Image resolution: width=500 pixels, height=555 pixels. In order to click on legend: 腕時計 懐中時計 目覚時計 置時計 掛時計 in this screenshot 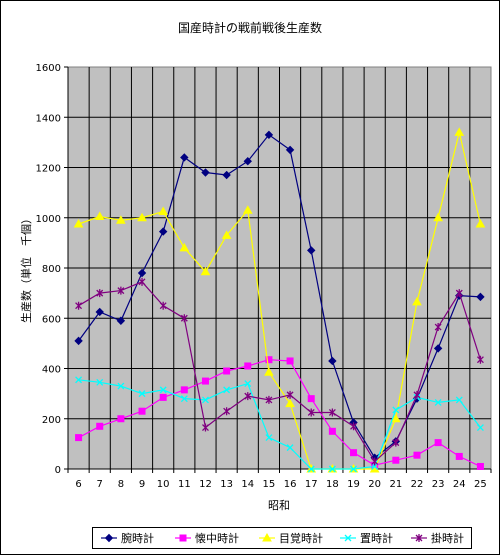, I will do `click(282, 538)`.